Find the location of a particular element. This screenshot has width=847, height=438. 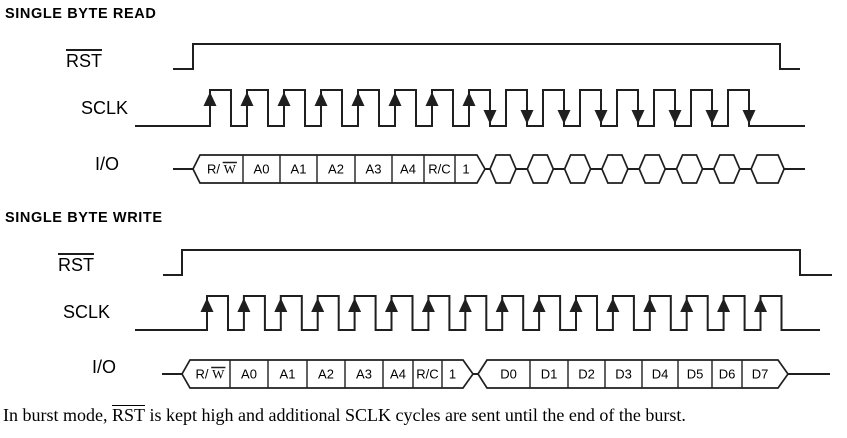

bit-cell-label: D7 is located at coordinates (760, 374).